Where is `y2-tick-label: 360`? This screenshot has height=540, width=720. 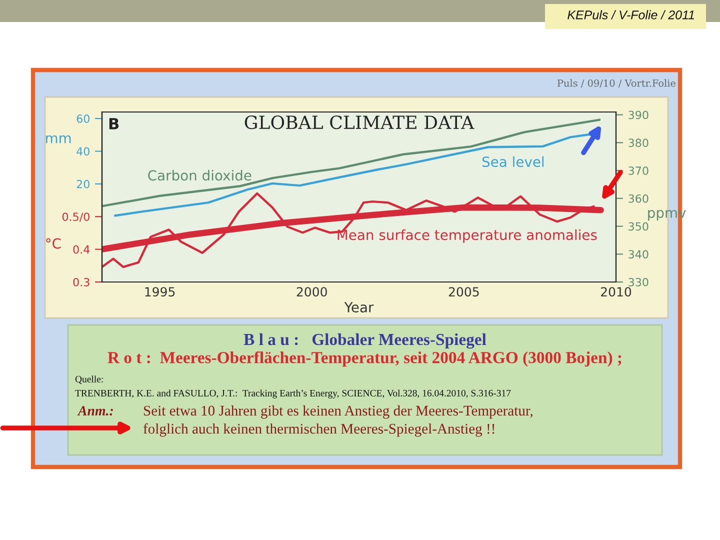
y2-tick-label: 360 is located at coordinates (638, 198).